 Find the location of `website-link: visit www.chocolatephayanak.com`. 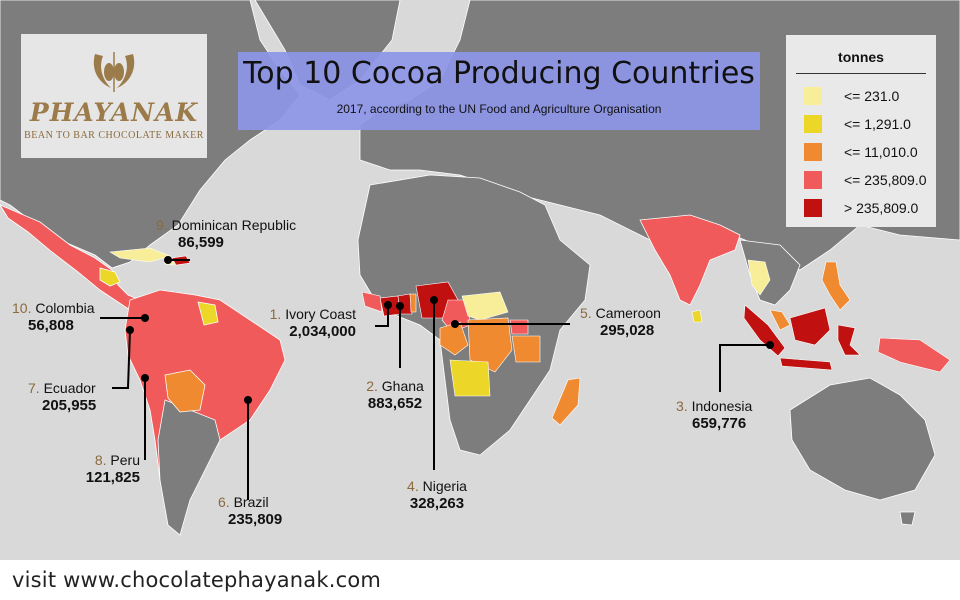

website-link: visit www.chocolatephayanak.com is located at coordinates (197, 580).